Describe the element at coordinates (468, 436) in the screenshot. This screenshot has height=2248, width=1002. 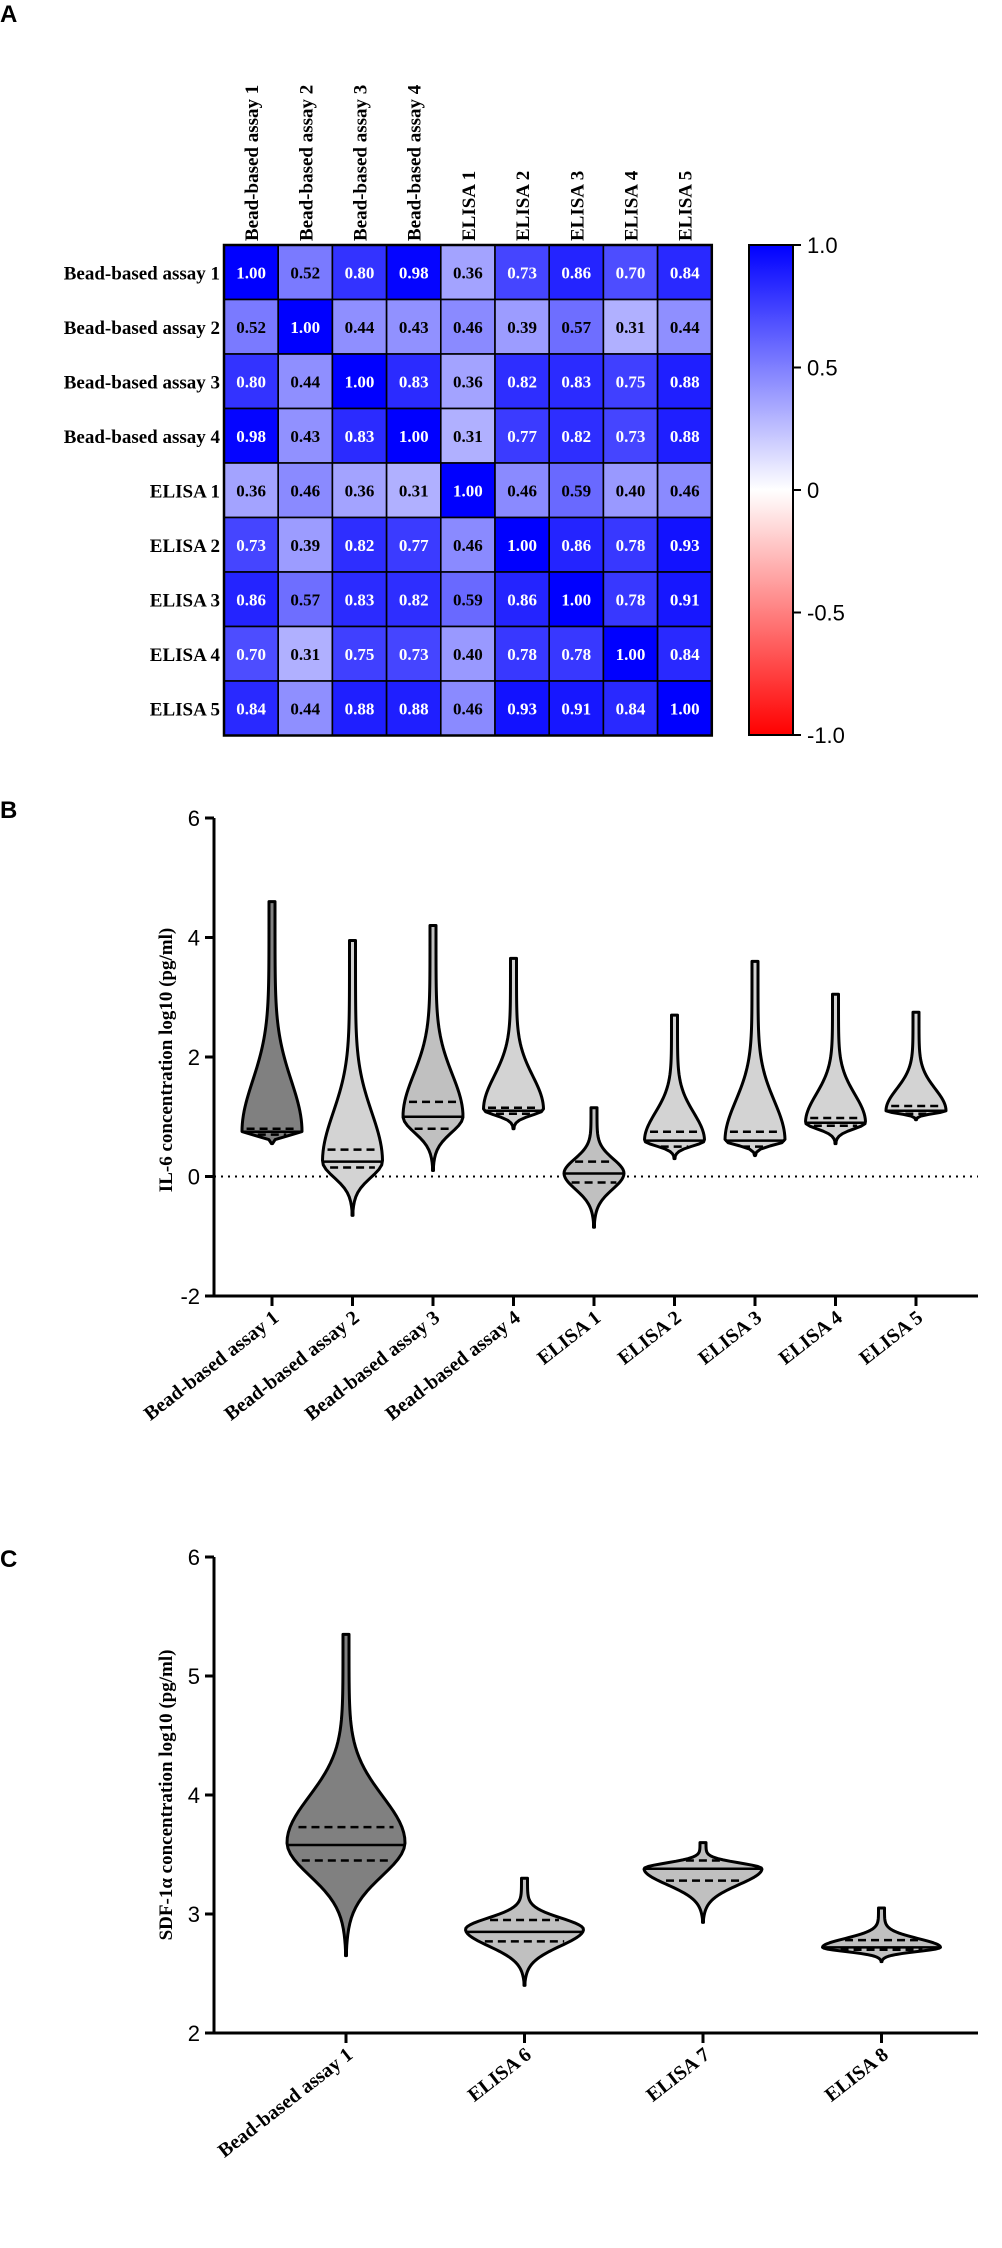
I see `heatmap-value-r4-c5: 0.31` at that location.